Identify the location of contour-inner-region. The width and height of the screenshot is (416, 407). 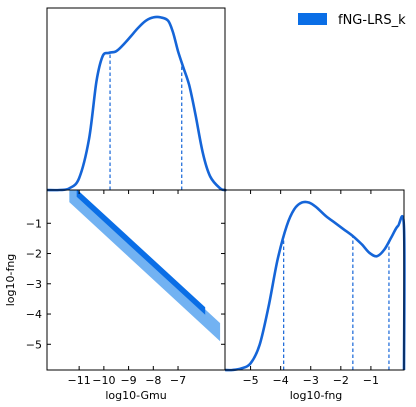
(141, 252).